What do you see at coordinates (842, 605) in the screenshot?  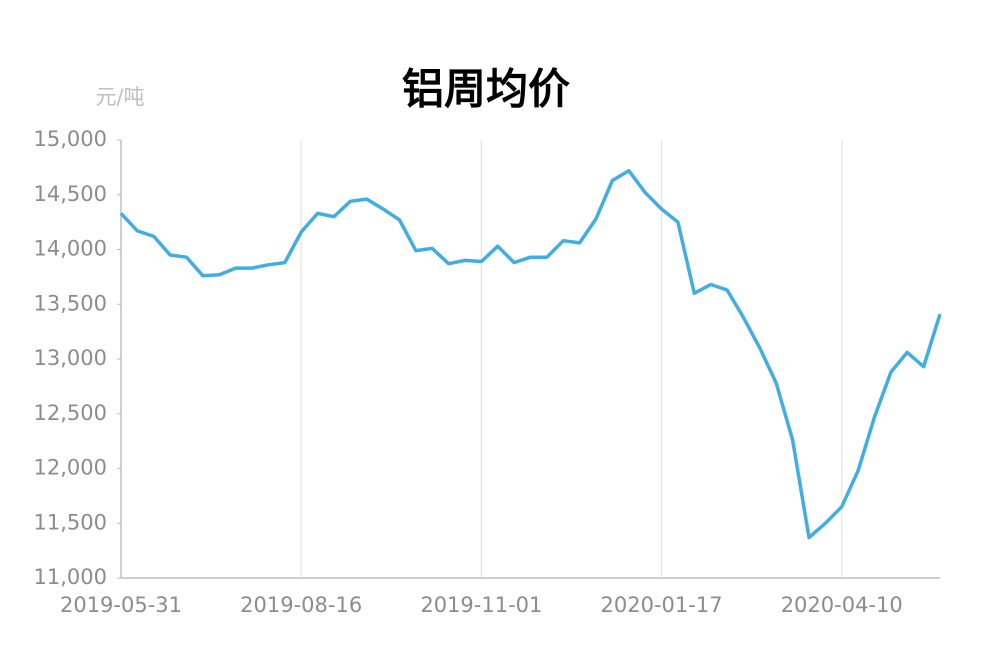 I see `x-tick-label: 2020-04-10` at bounding box center [842, 605].